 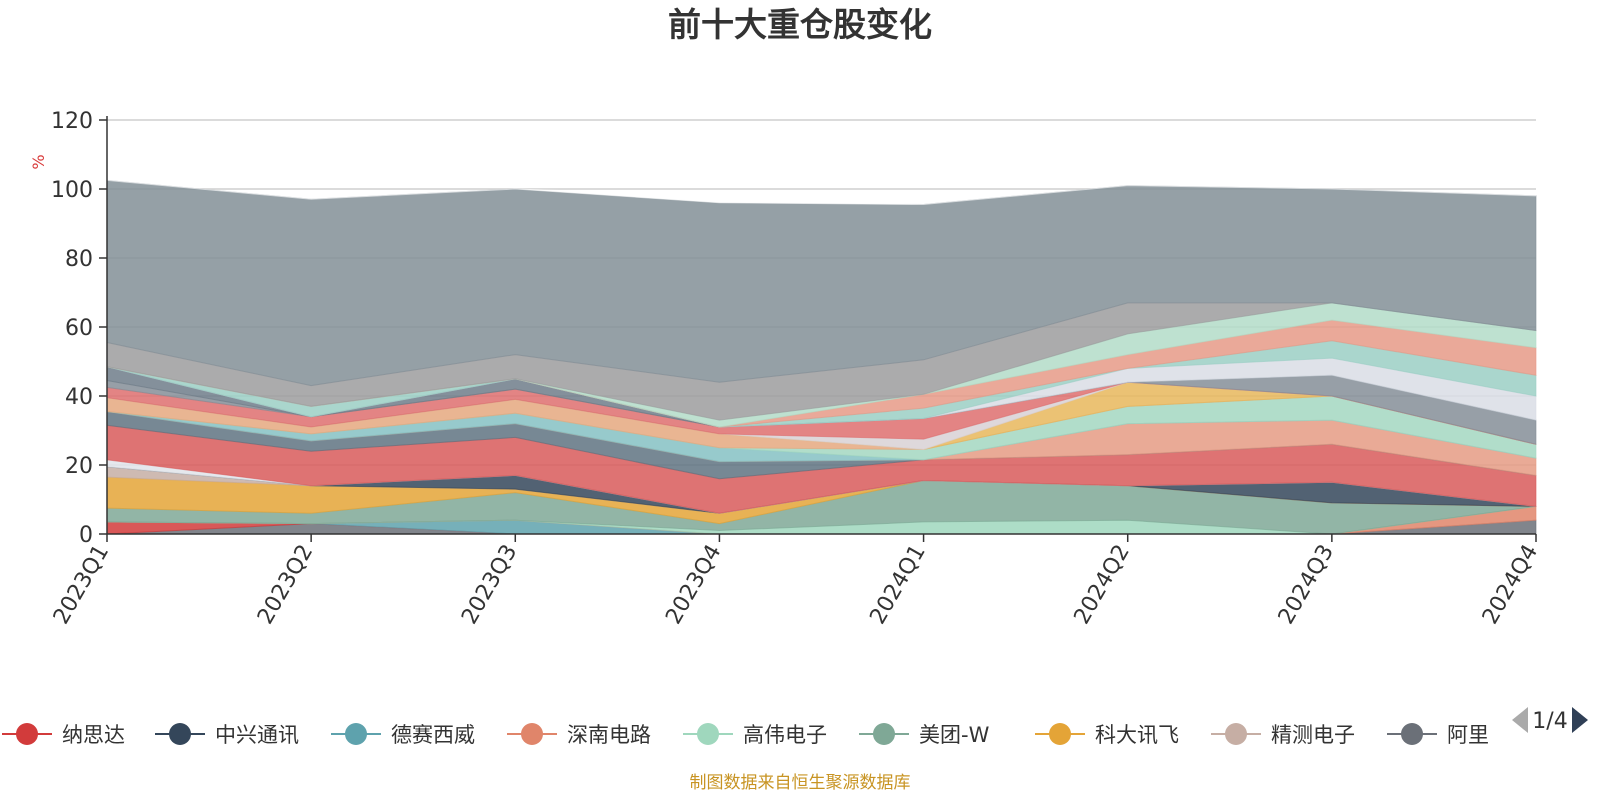 I want to click on y-axis-unit: %, so click(x=38, y=161).